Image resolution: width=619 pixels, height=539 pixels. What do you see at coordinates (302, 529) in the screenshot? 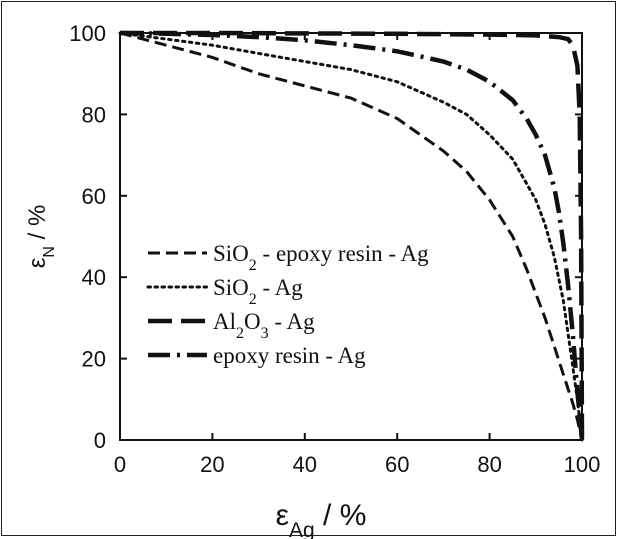
I see `x-axis-title-sub: Ag` at bounding box center [302, 529].